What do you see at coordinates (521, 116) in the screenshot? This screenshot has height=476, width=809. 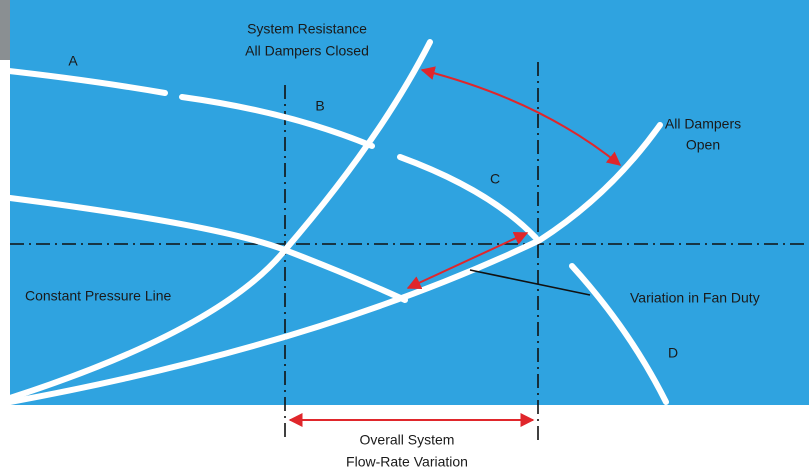 I see `damper-range-arrow` at bounding box center [521, 116].